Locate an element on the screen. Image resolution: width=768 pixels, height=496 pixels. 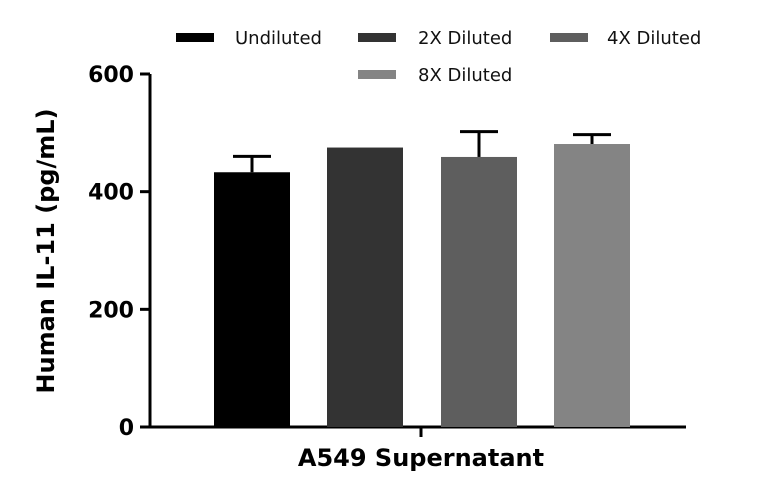
legend-swatch-undiluted is located at coordinates (195, 37).